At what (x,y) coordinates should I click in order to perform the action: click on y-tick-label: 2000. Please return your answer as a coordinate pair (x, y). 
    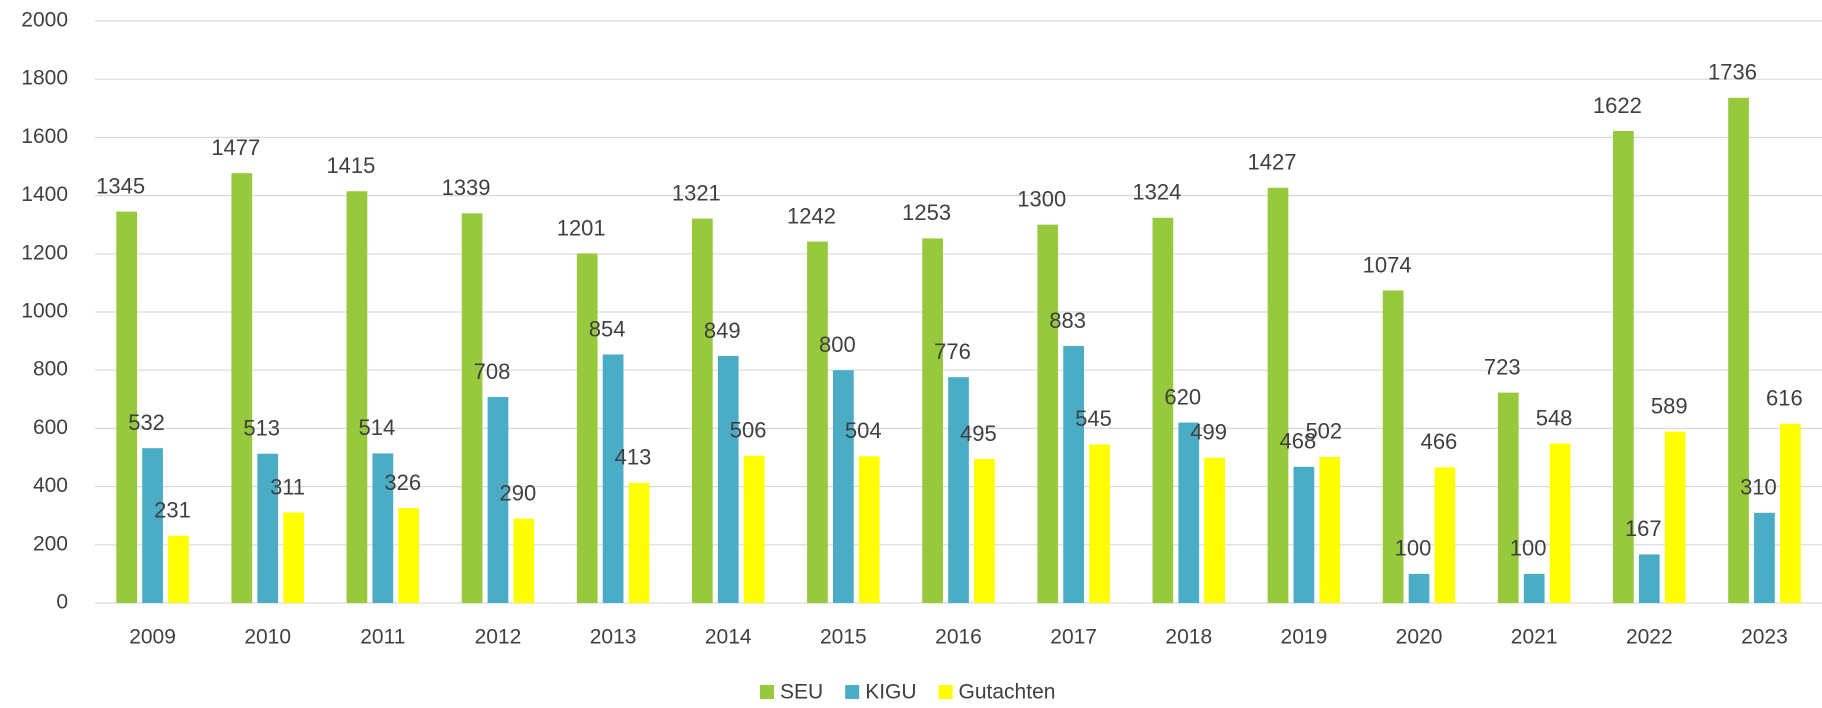
    Looking at the image, I should click on (44, 20).